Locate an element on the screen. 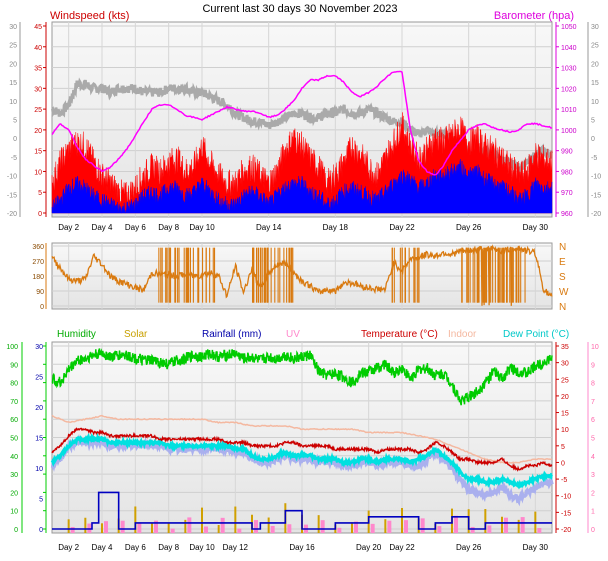 The height and width of the screenshot is (561, 608). compass-label: S is located at coordinates (562, 277).